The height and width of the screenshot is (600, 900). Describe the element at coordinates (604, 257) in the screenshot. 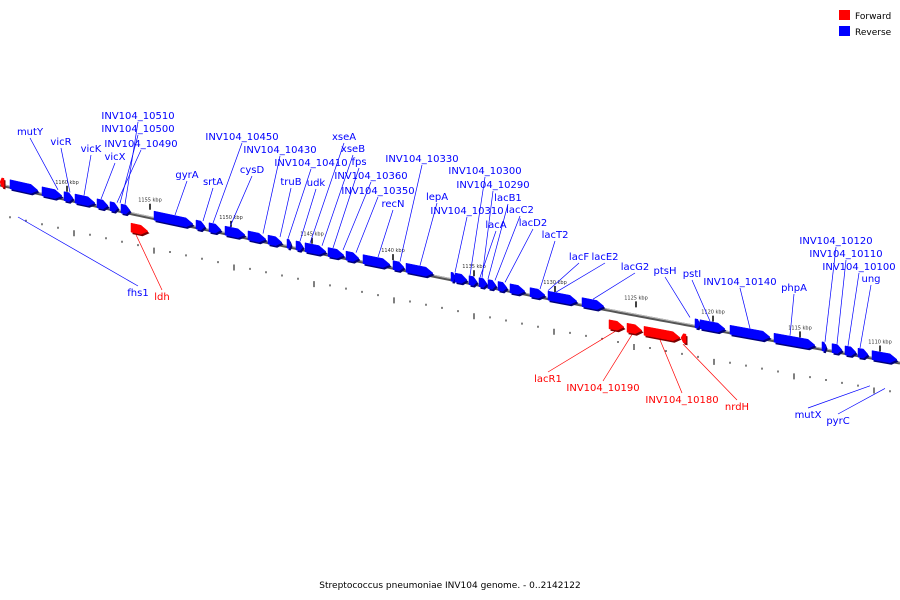

I see `gene-label-lace2: lacE2` at that location.